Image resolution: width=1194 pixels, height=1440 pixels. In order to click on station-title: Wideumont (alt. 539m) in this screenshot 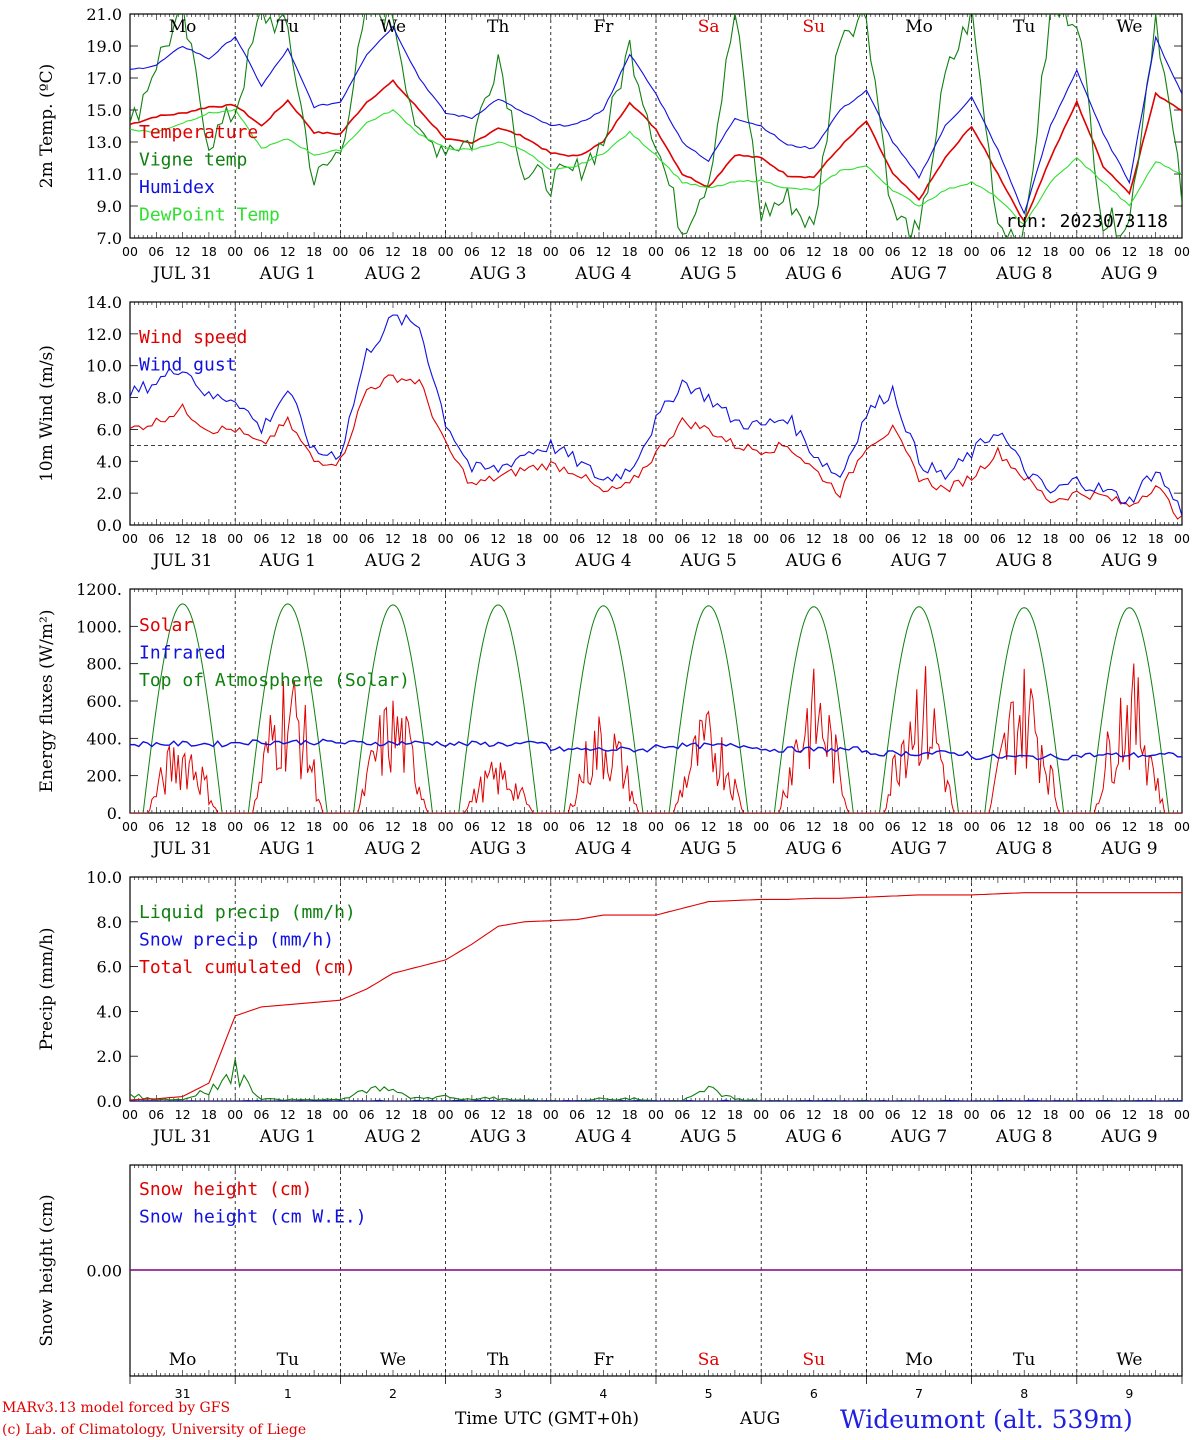, I will do `click(986, 1419)`.